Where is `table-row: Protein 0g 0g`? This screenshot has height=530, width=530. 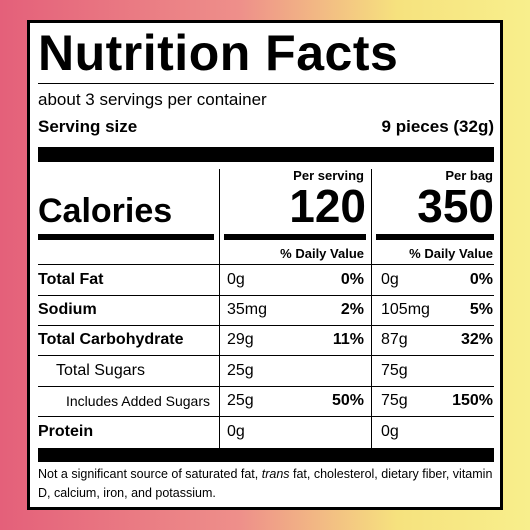
table-row: Protein 0g 0g is located at coordinates (265, 432).